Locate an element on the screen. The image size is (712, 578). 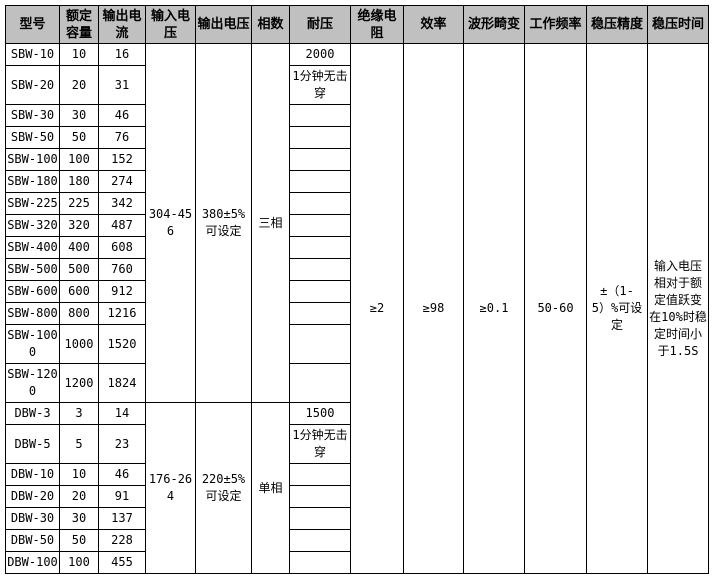
capacity-cell: 5 is located at coordinates (79, 444).